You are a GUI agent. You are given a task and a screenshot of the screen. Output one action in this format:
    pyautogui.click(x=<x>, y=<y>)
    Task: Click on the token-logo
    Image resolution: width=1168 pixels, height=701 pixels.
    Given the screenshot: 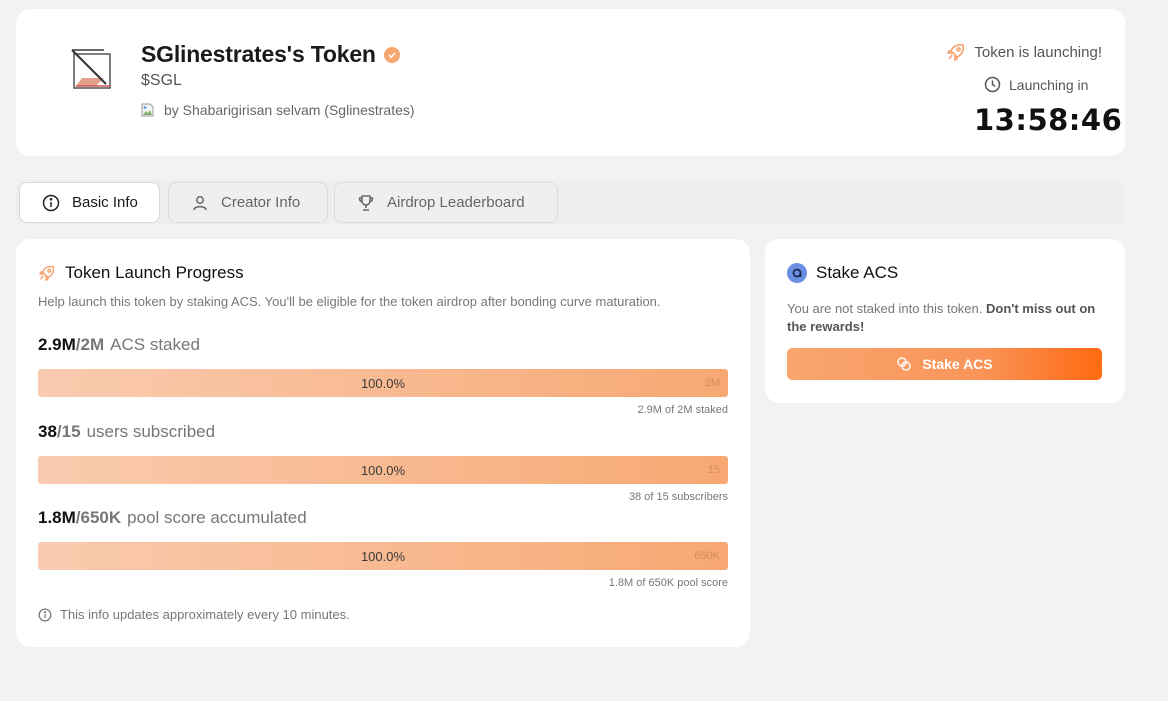 What is the action you would take?
    pyautogui.click(x=90, y=75)
    